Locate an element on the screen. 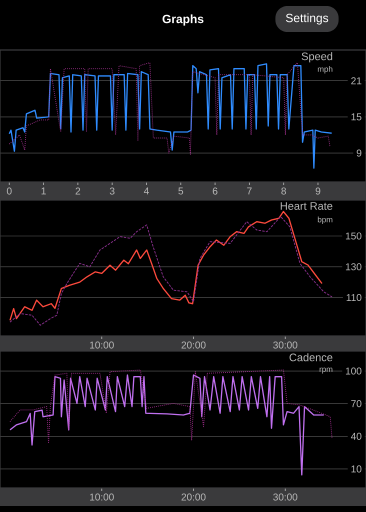 The width and height of the screenshot is (366, 512). text: Settings is located at coordinates (307, 19).